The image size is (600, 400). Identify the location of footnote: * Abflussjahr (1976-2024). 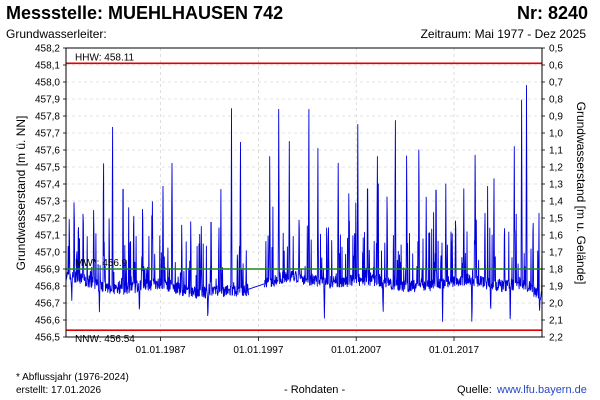
(72, 377).